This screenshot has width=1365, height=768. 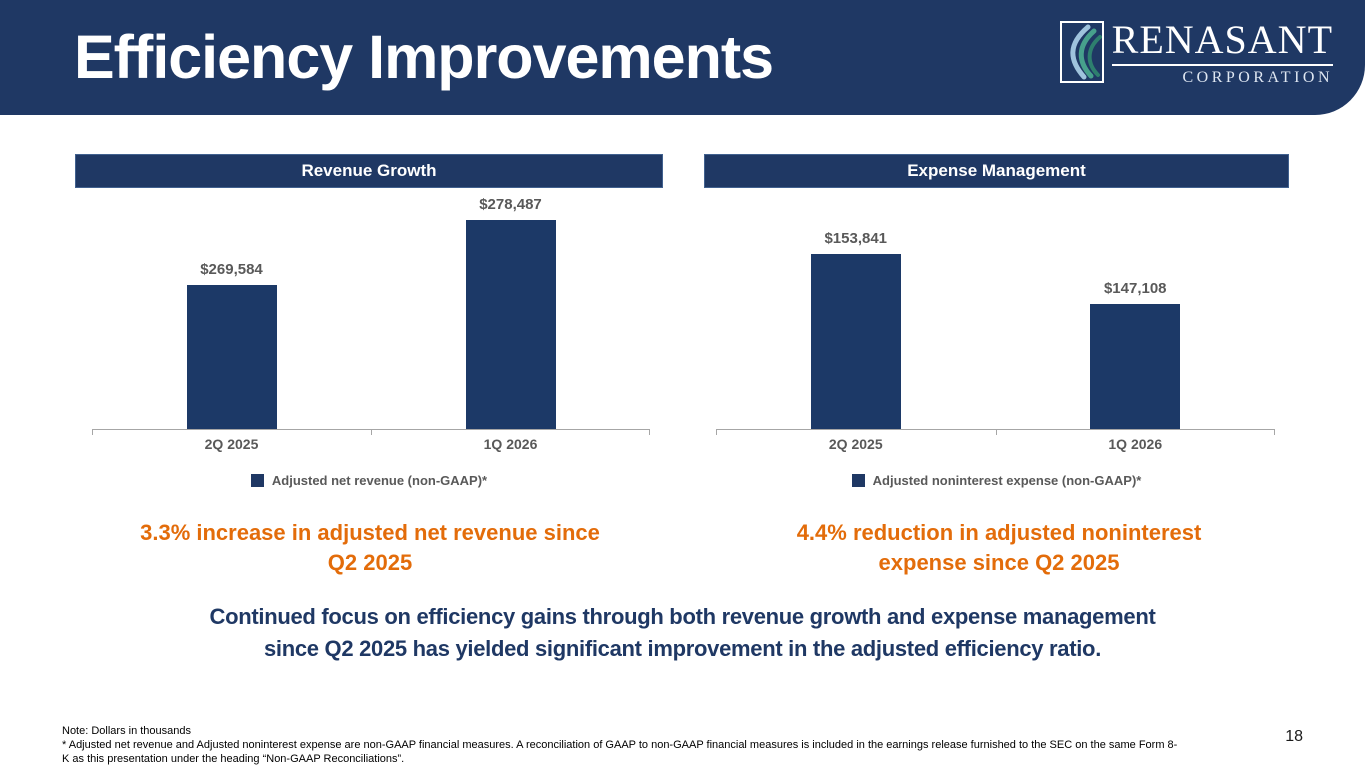 I want to click on revenue-growth-plot-area: $269,584 2Q 2025 $278,487 1Q 2026, so click(x=371, y=320).